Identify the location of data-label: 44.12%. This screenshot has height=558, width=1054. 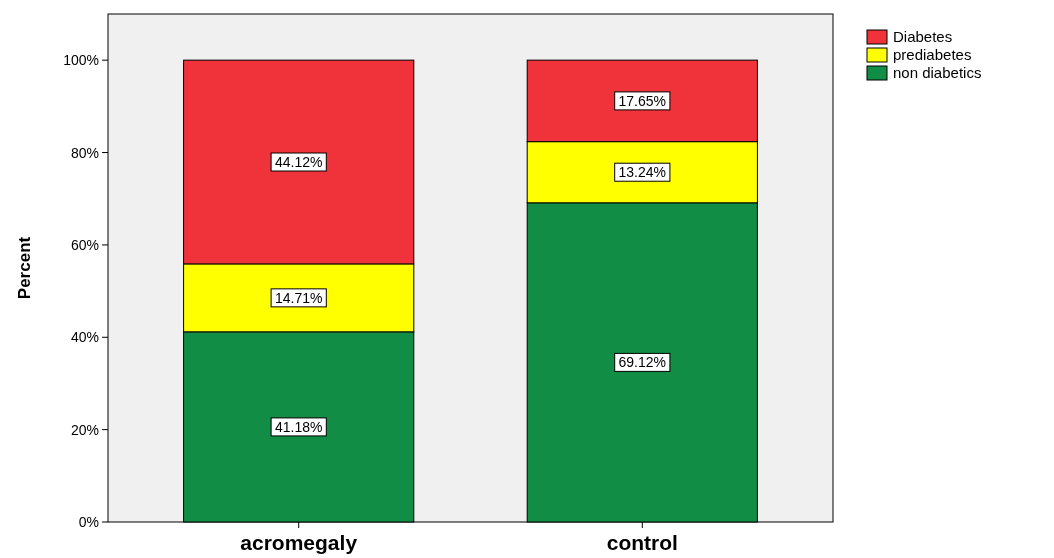
(298, 162).